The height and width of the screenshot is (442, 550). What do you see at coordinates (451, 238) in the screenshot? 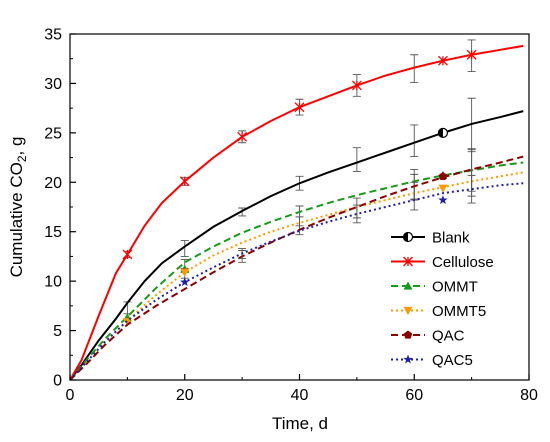
I see `legend-label-blank: Blank` at bounding box center [451, 238].